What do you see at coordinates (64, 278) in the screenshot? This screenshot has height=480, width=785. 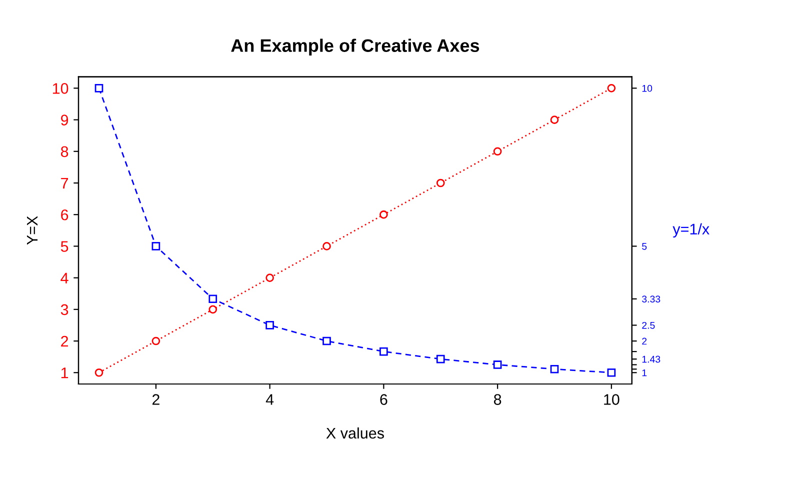 I see `y-tick-label: 4` at bounding box center [64, 278].